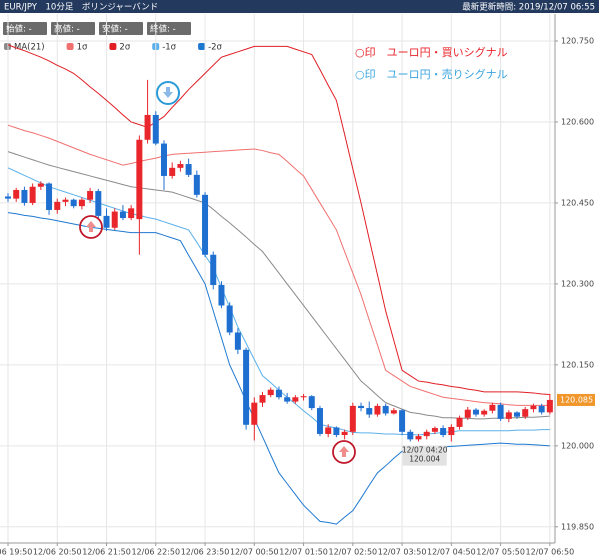 This screenshot has width=599, height=558. What do you see at coordinates (577, 202) in the screenshot?
I see `y-tick-label: 120.450` at bounding box center [577, 202].